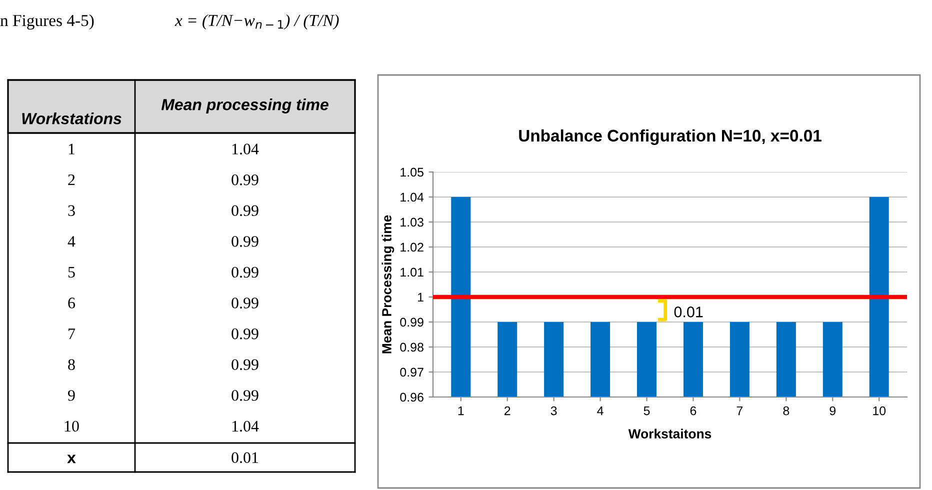  What do you see at coordinates (388, 284) in the screenshot?
I see `y-axis-title: Mean Processing time` at bounding box center [388, 284].